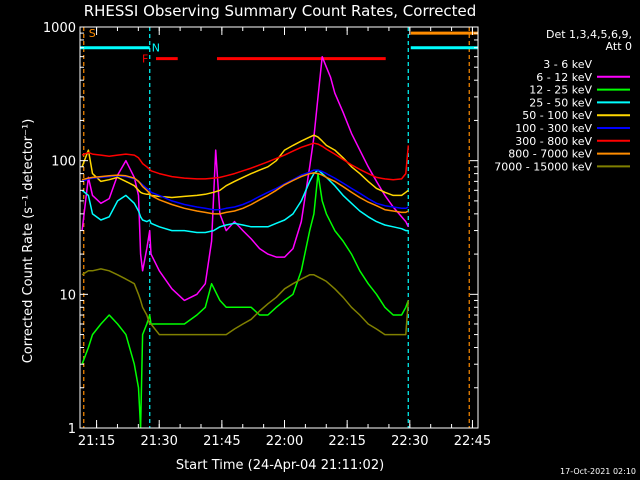  Describe the element at coordinates (543, 166) in the screenshot. I see `legend-entry-label: 7000 - 15000 keV` at that location.